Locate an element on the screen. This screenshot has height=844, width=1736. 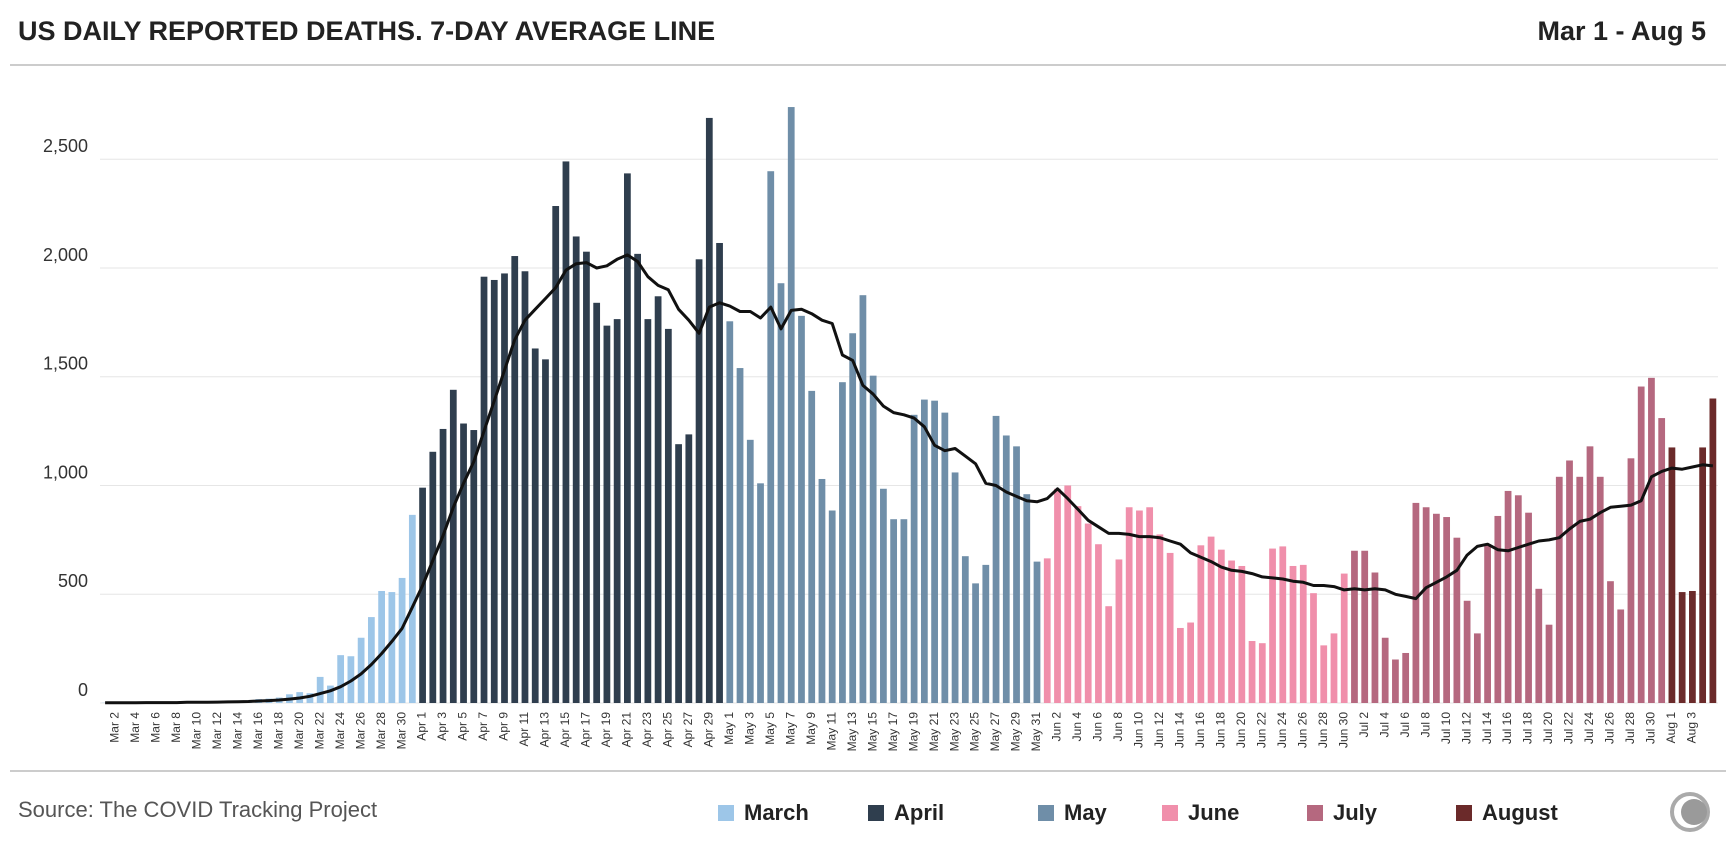
x-tick-label: Apr 3 is located at coordinates (442, 726).